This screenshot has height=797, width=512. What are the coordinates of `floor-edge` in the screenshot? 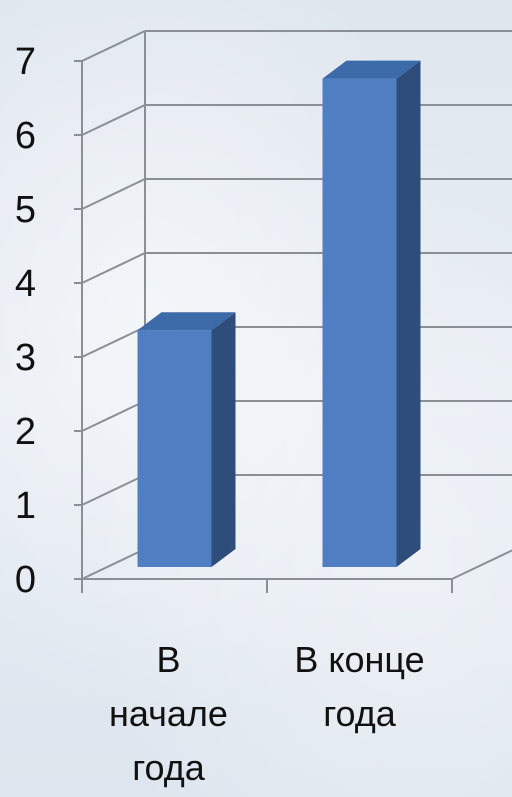 It's located at (481, 564).